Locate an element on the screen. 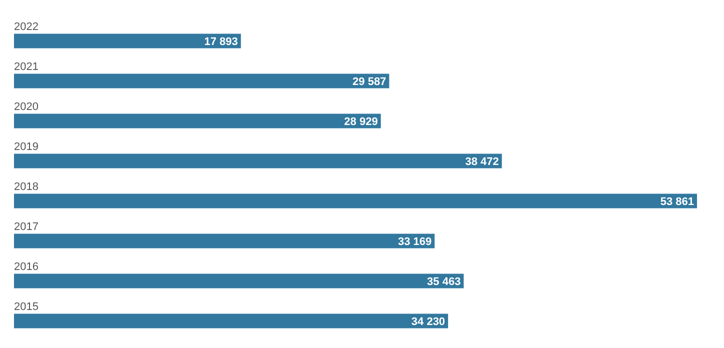 Image resolution: width=724 pixels, height=348 pixels. data-label: 17 893 is located at coordinates (221, 42).